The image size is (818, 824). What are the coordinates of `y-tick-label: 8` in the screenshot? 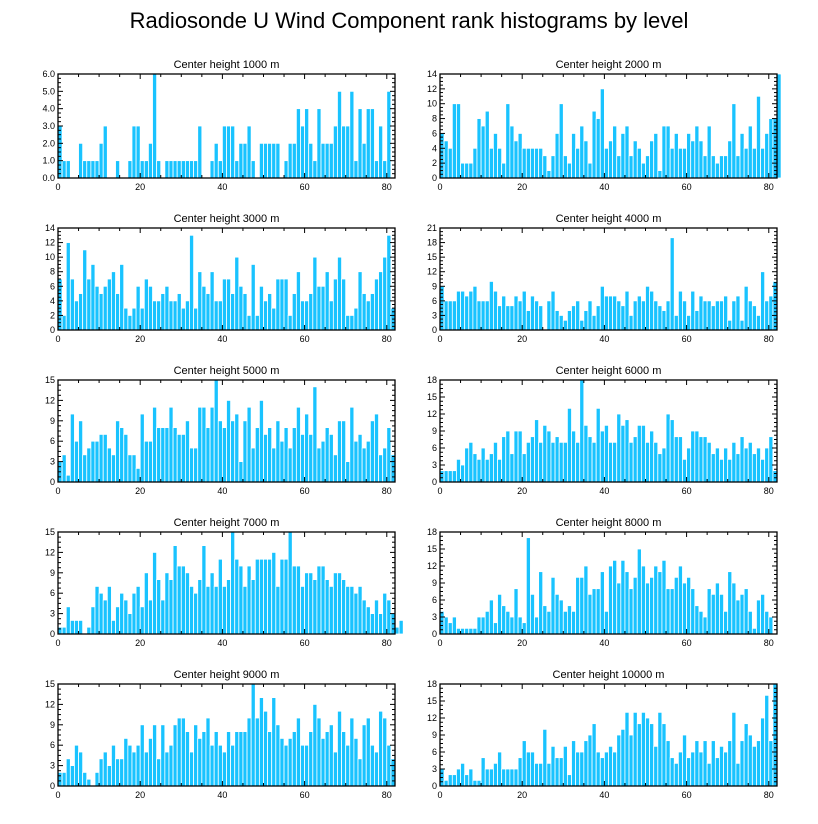 It's located at (434, 119).